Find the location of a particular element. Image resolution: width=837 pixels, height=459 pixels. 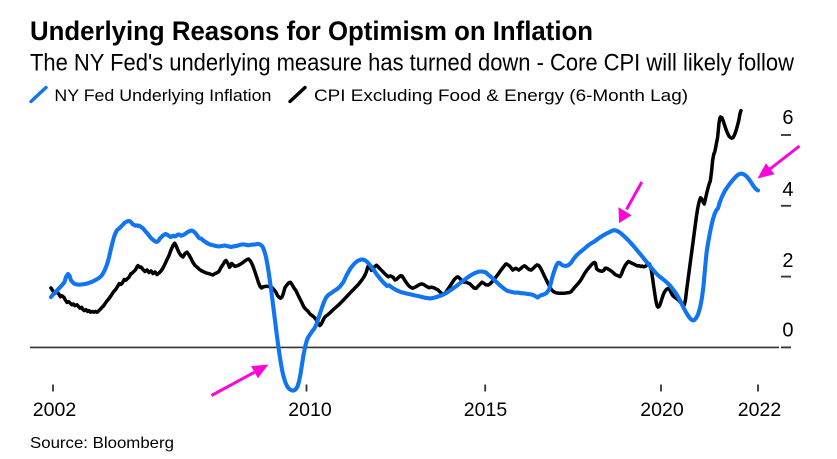

svg-text: 2010 is located at coordinates (310, 410).